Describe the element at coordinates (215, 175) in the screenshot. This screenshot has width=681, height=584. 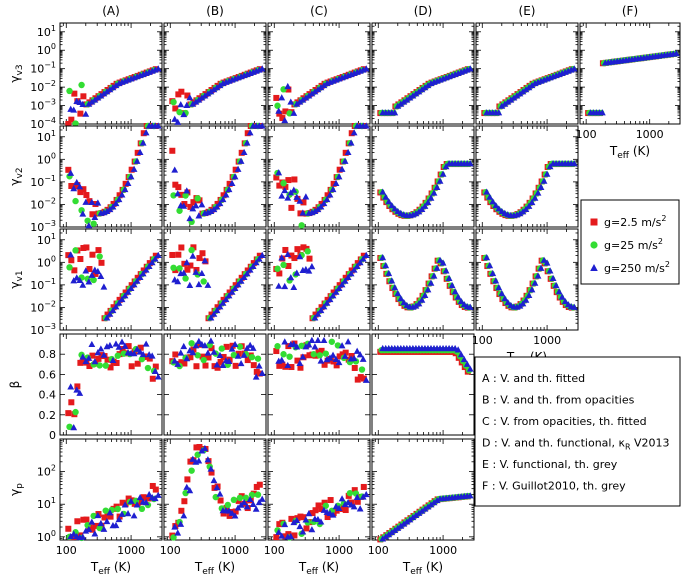
I see `panel-gv2-B` at that location.